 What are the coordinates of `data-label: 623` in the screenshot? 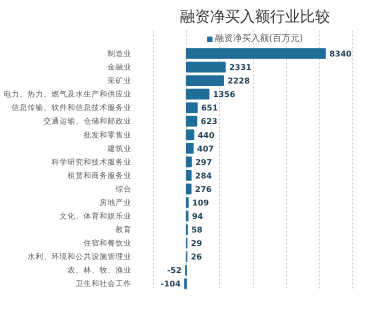 It's located at (209, 121).